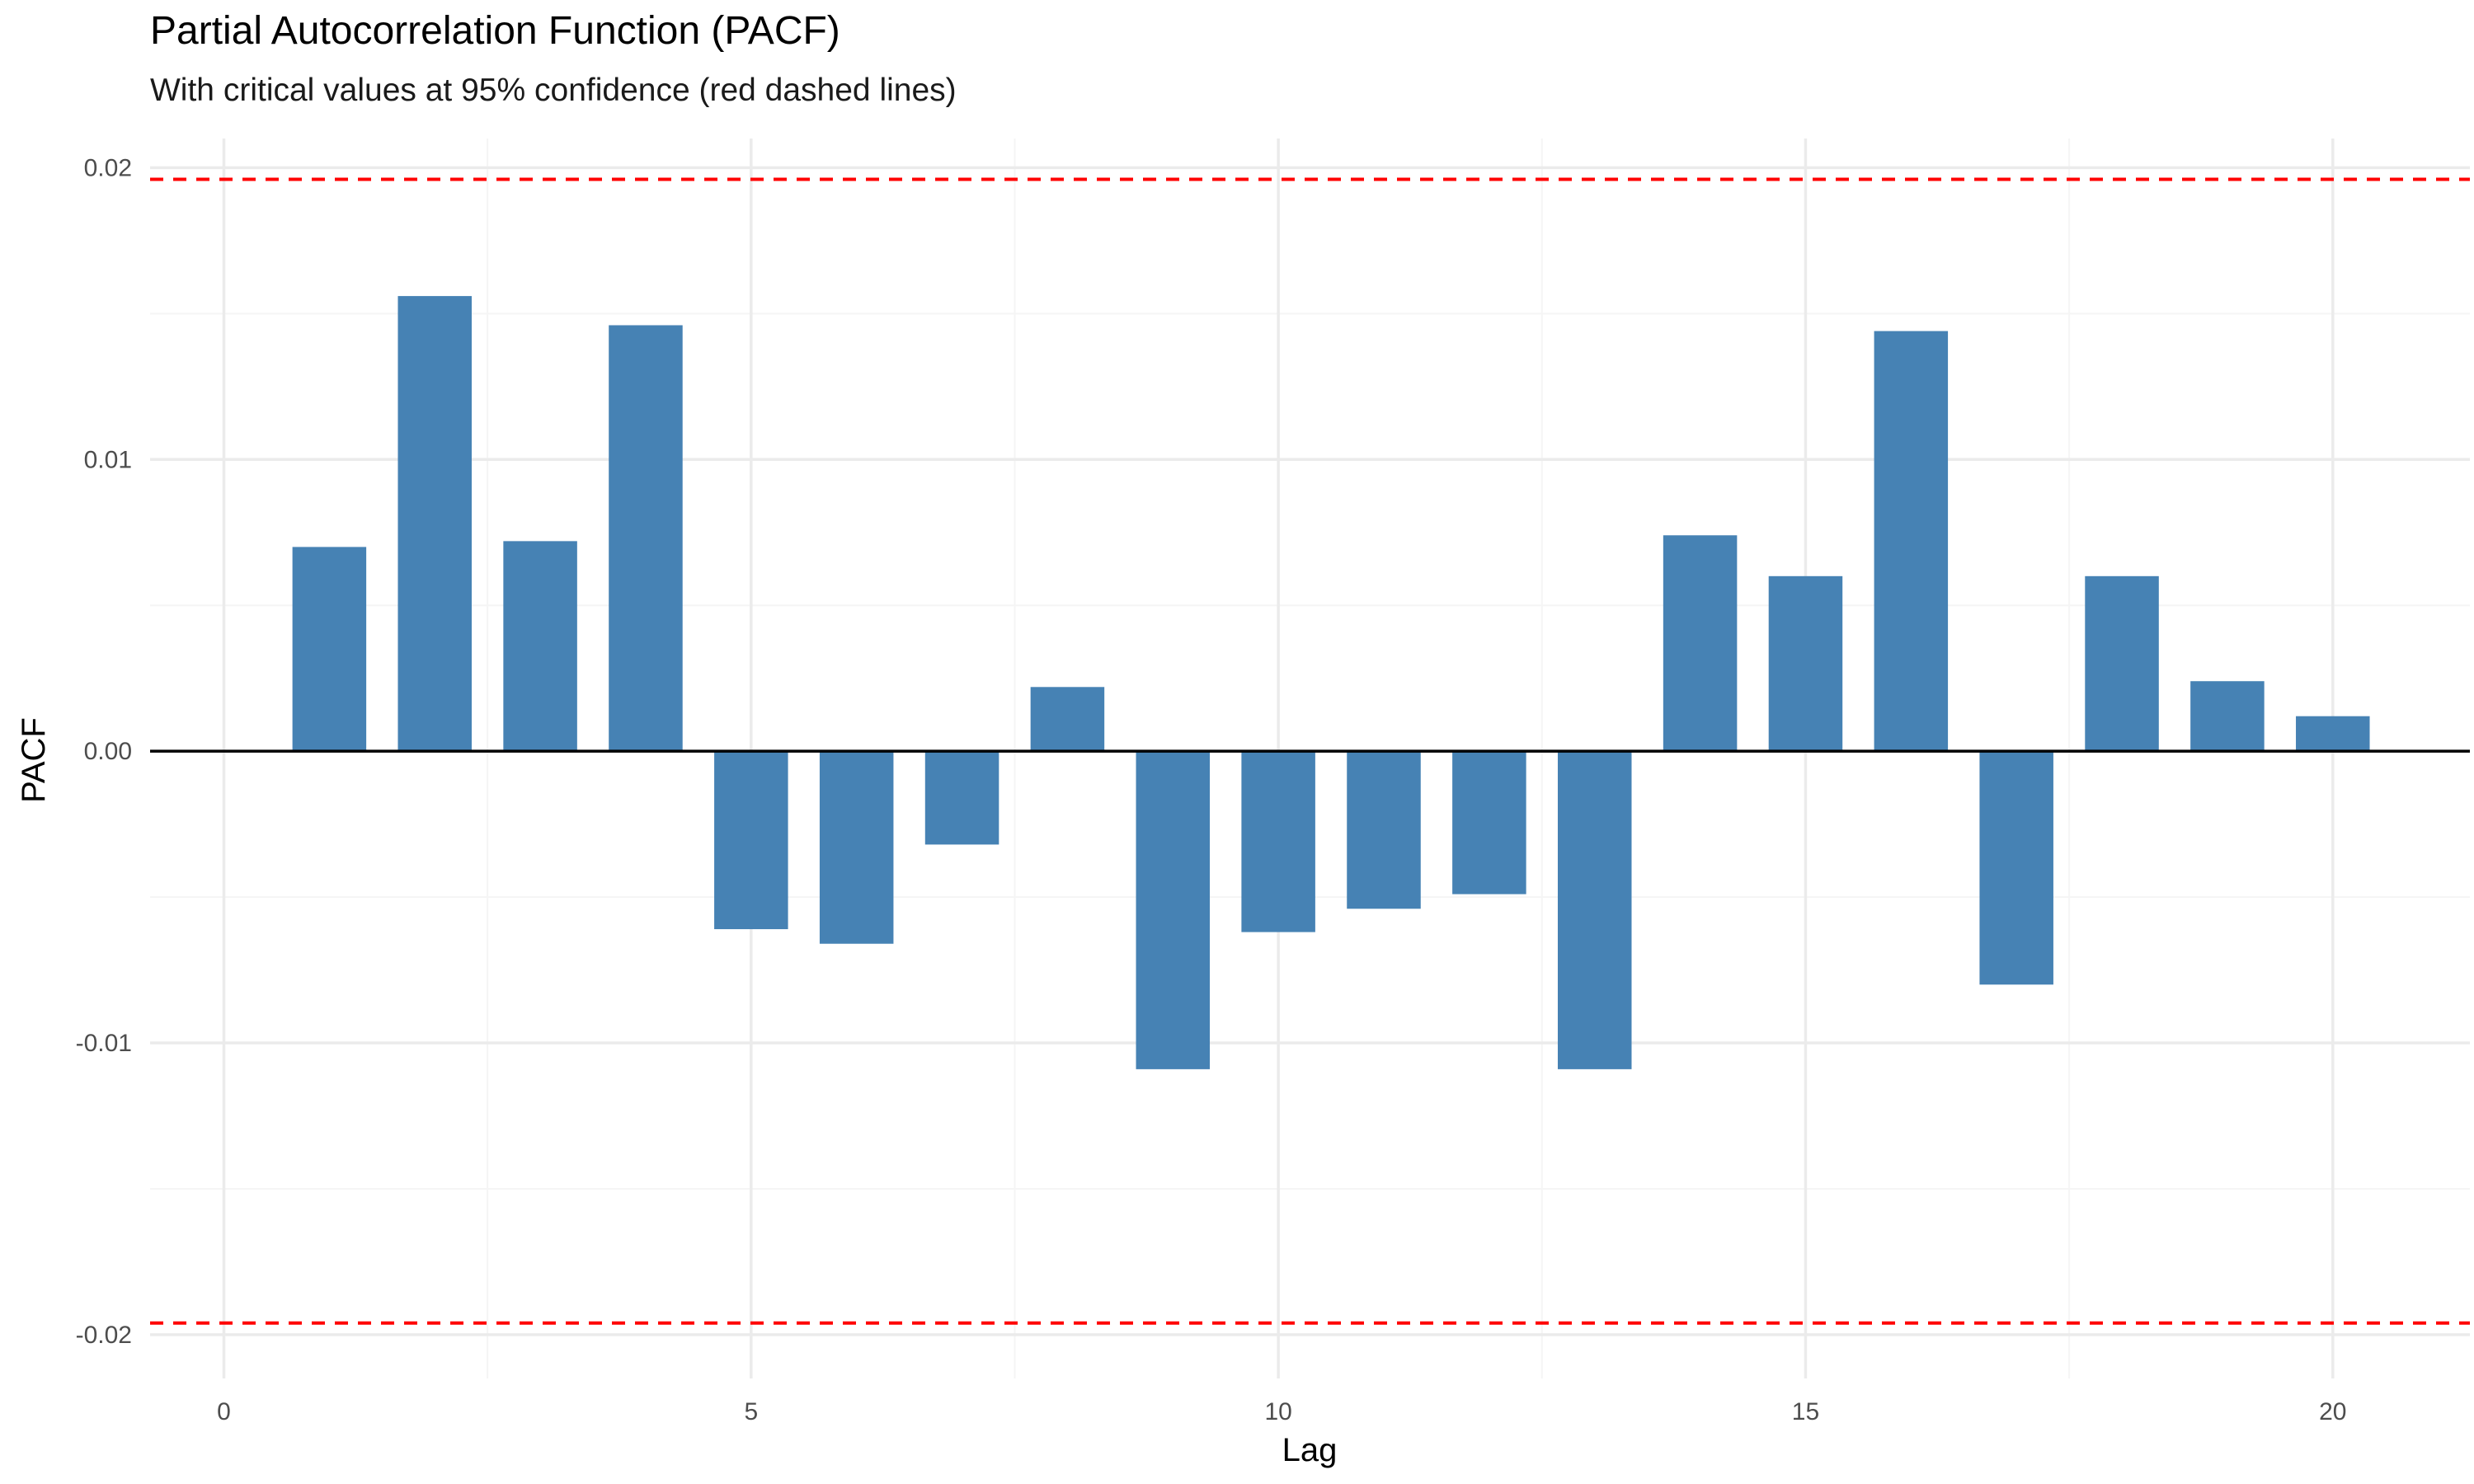 The image size is (2474, 1484). I want to click on x-axis-title: Lag, so click(1310, 1450).